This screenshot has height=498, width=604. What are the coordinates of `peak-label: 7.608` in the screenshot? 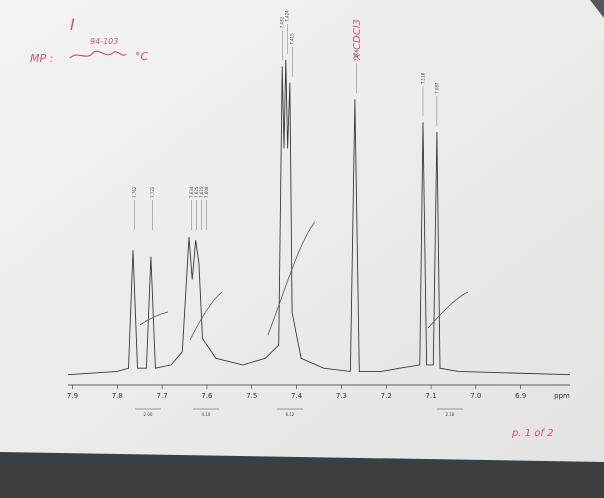 It's located at (206, 192).